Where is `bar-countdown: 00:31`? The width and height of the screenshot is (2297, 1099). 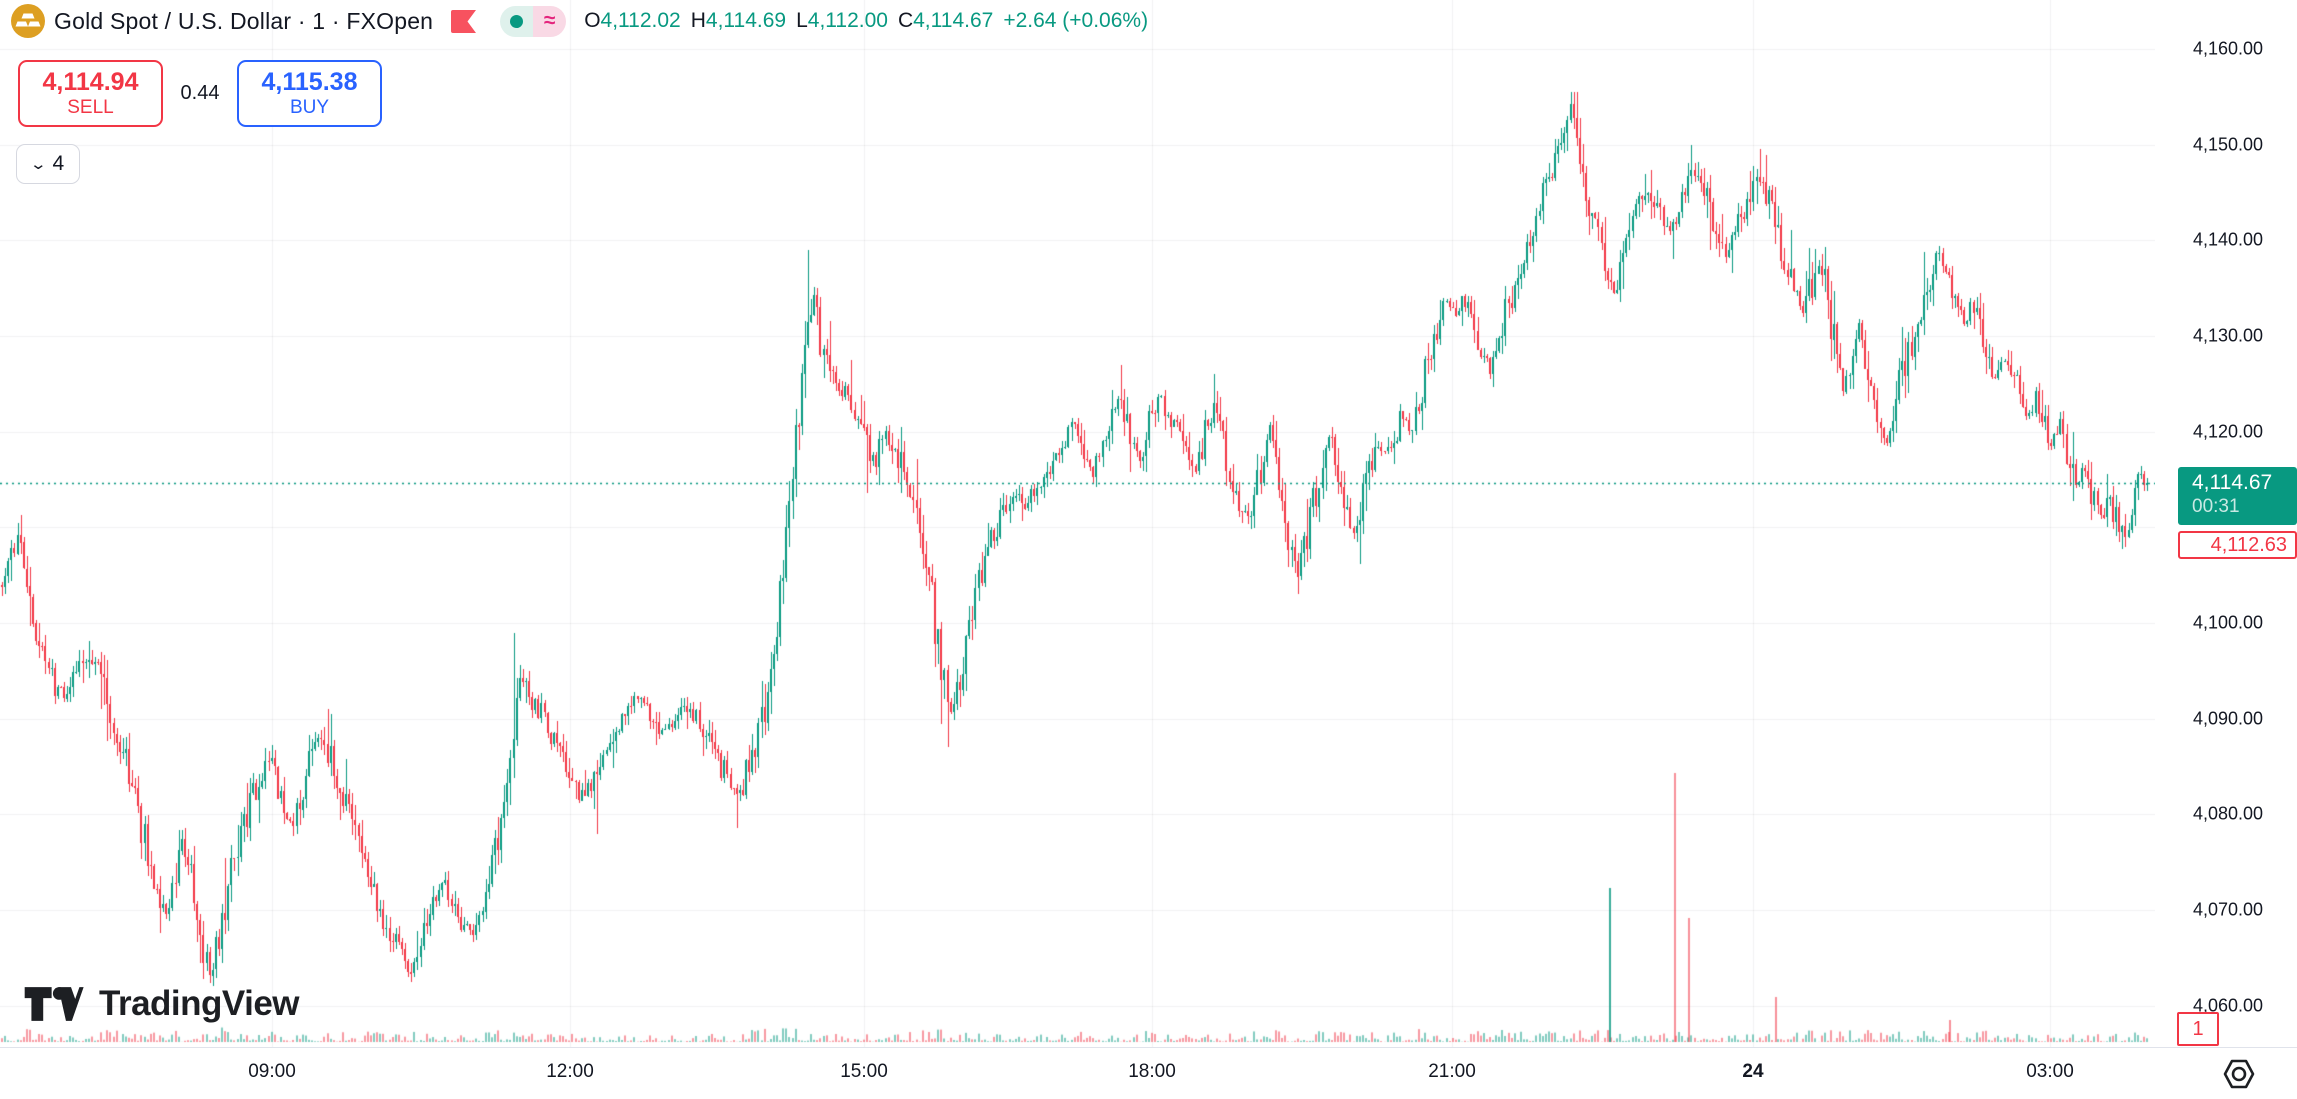 bar-countdown: 00:31 is located at coordinates (2216, 506).